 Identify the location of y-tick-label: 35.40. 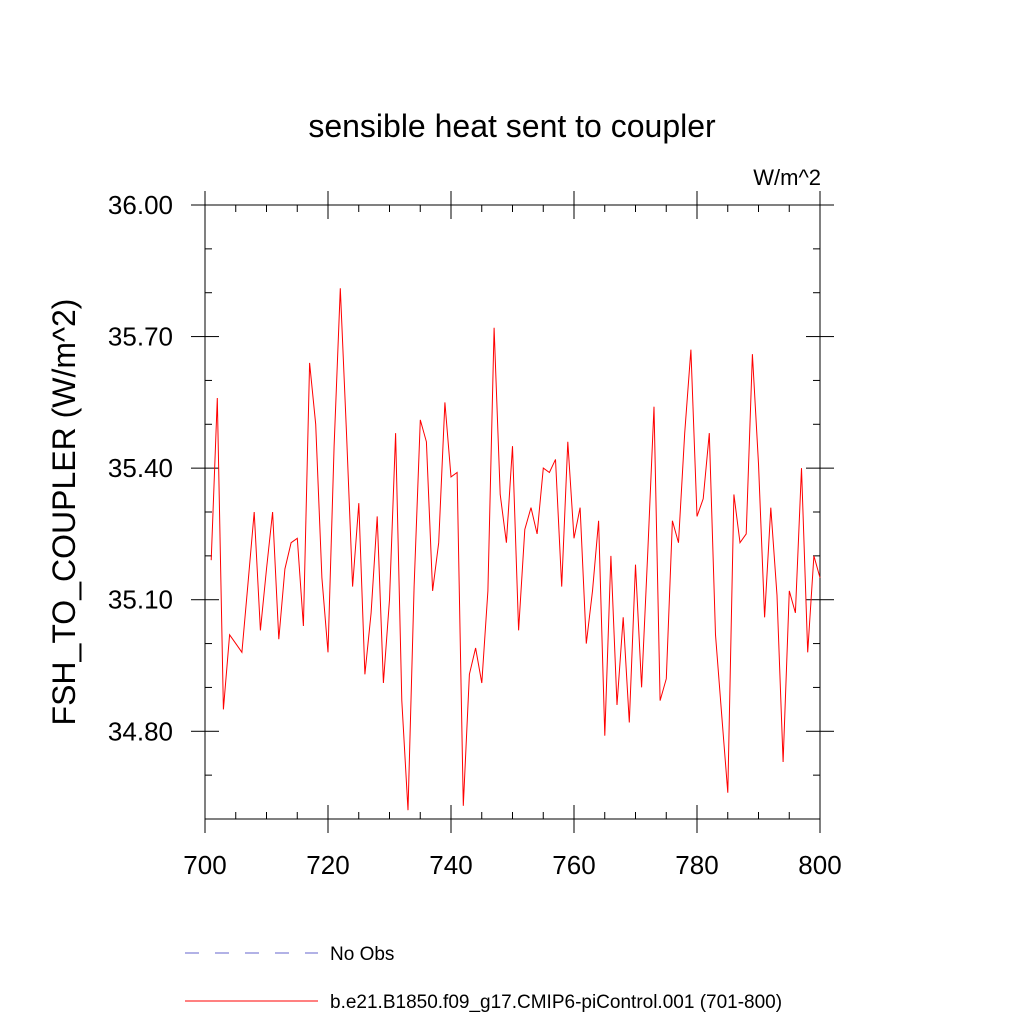
(140, 468).